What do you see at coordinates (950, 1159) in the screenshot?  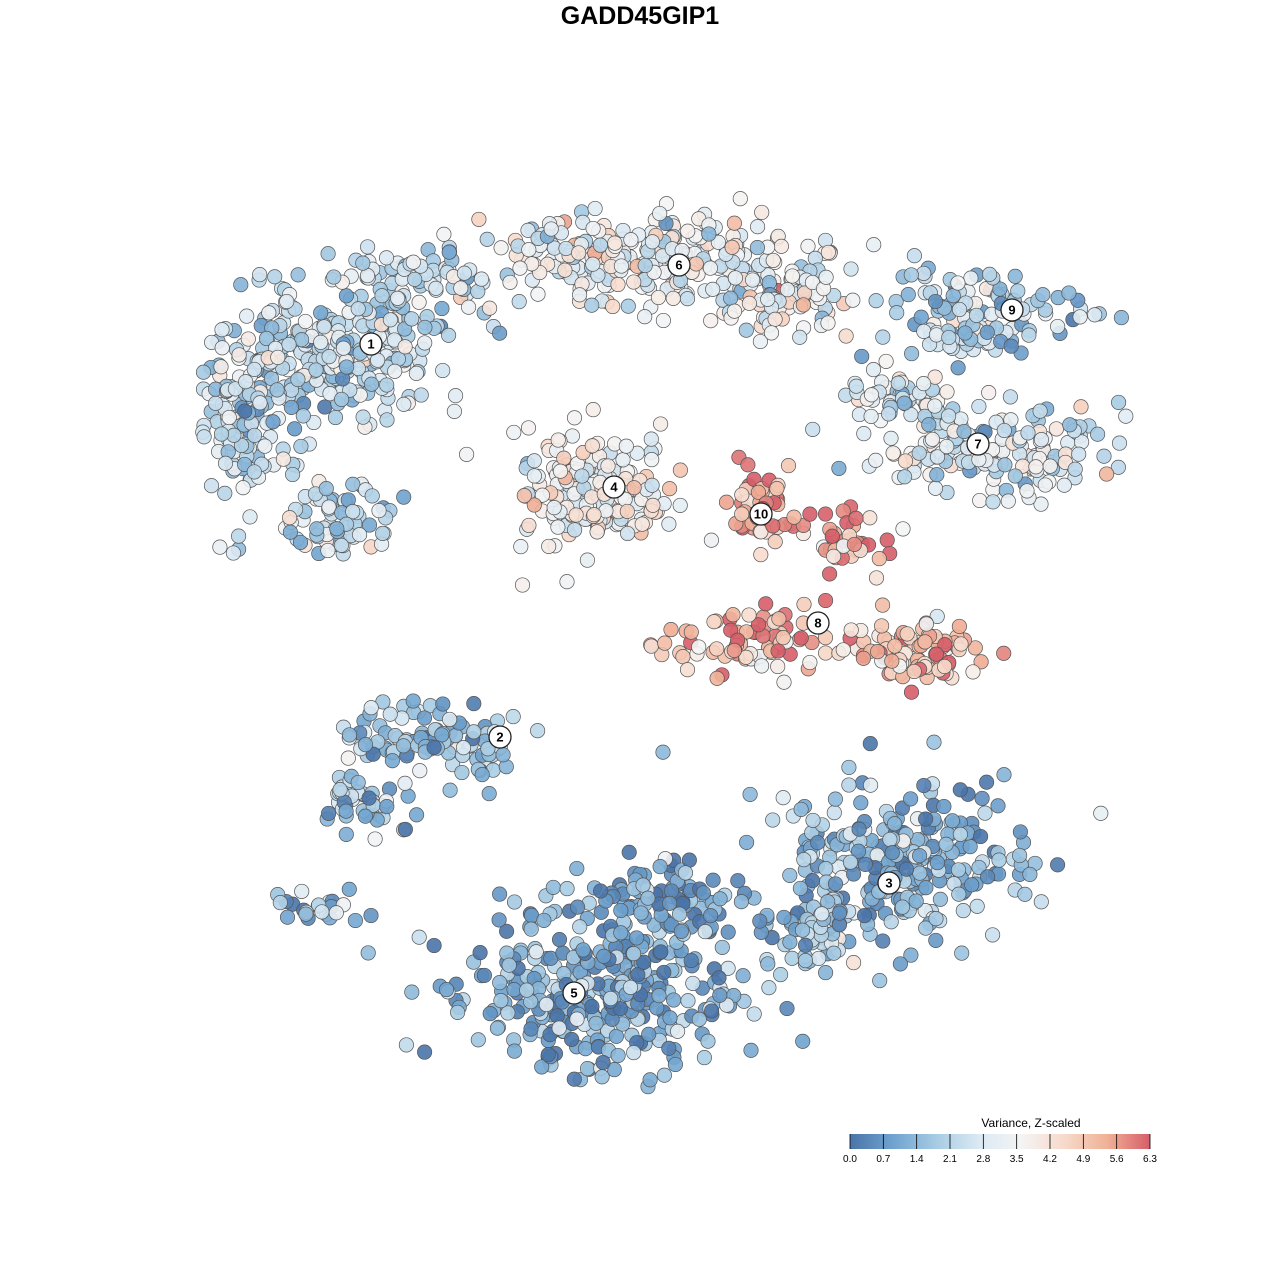 I see `legend-tick-label: 2.1` at bounding box center [950, 1159].